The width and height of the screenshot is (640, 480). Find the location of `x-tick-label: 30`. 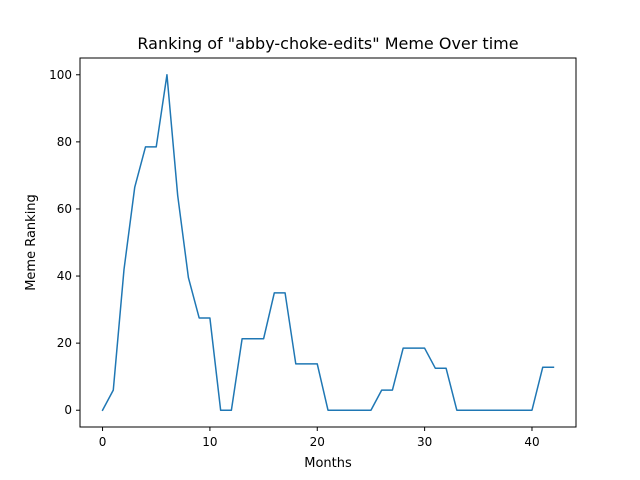

x-tick-label: 30 is located at coordinates (424, 442).